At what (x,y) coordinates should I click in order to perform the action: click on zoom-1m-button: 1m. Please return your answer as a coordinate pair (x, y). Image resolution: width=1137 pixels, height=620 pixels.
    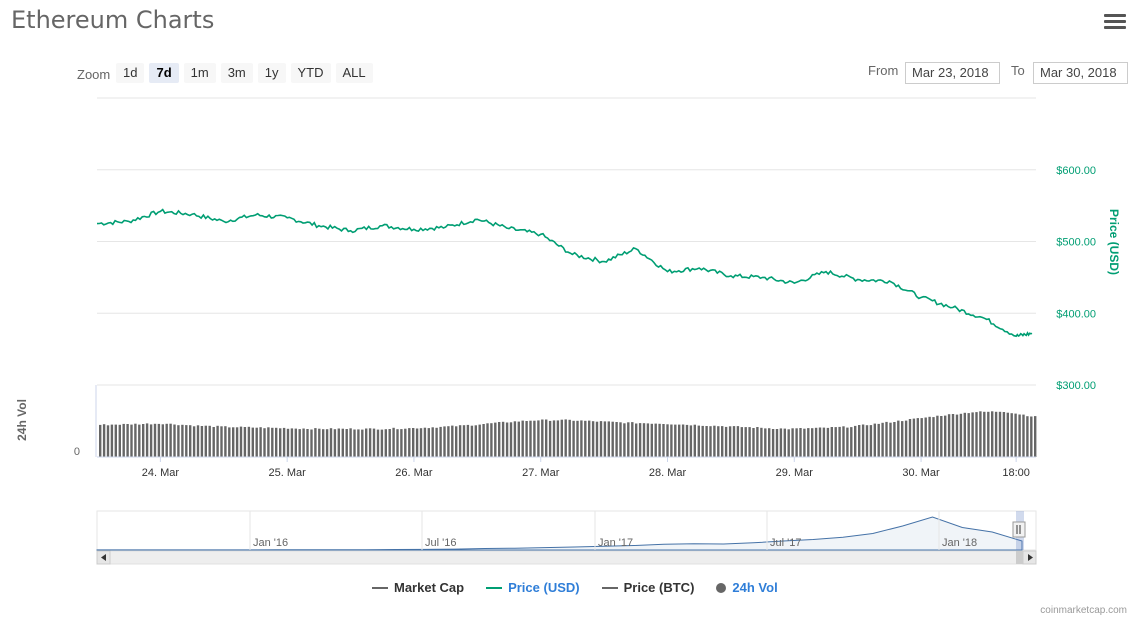
    Looking at the image, I should click on (199, 73).